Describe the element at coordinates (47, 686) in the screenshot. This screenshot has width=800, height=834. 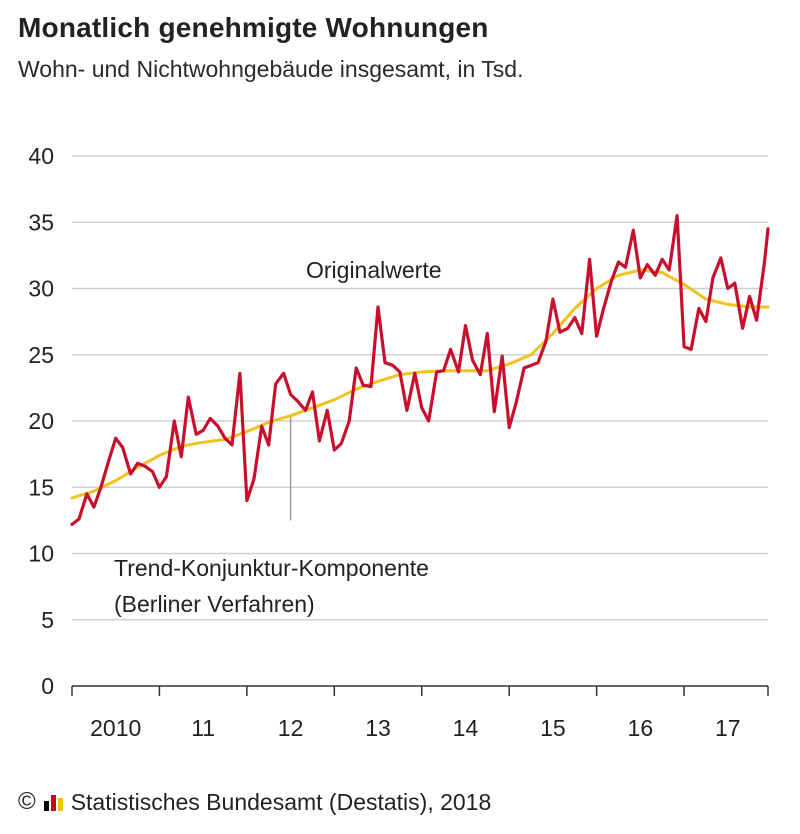
I see `y-tick-label: 0` at that location.